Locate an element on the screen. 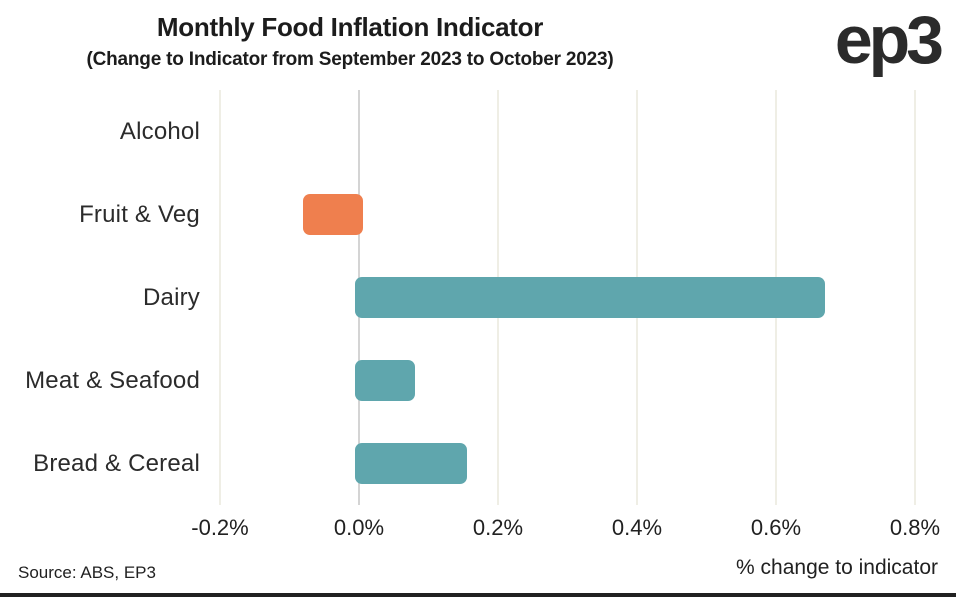 This screenshot has height=597, width=956. chart-title: Monthly Food Inflation Indicator is located at coordinates (350, 27).